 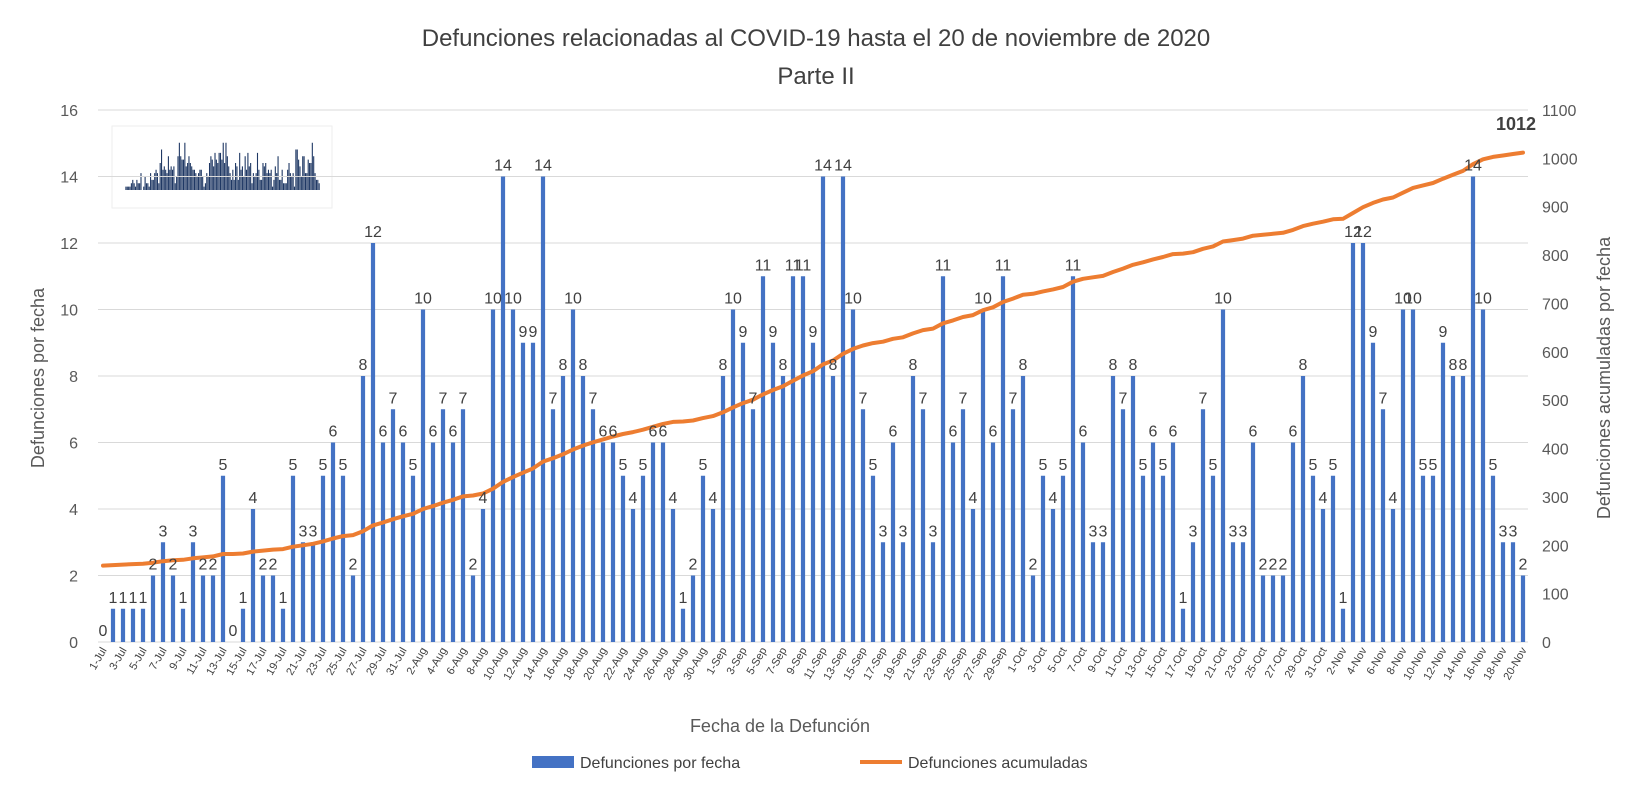 I want to click on y2-tick-label: 800, so click(x=1555, y=256).